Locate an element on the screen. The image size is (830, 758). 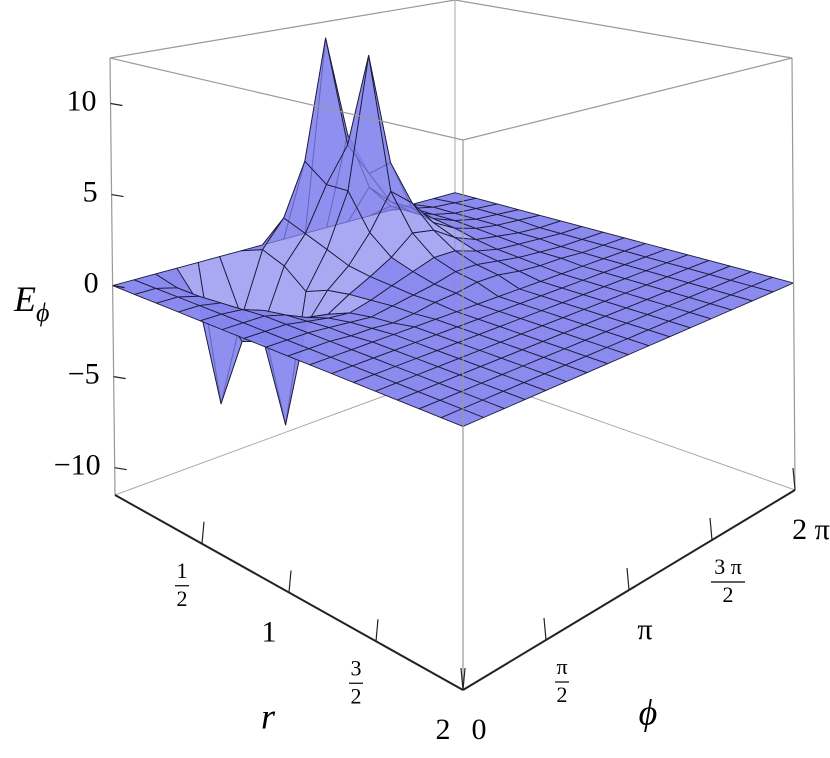
tick-label: −5 is located at coordinates (84, 374).